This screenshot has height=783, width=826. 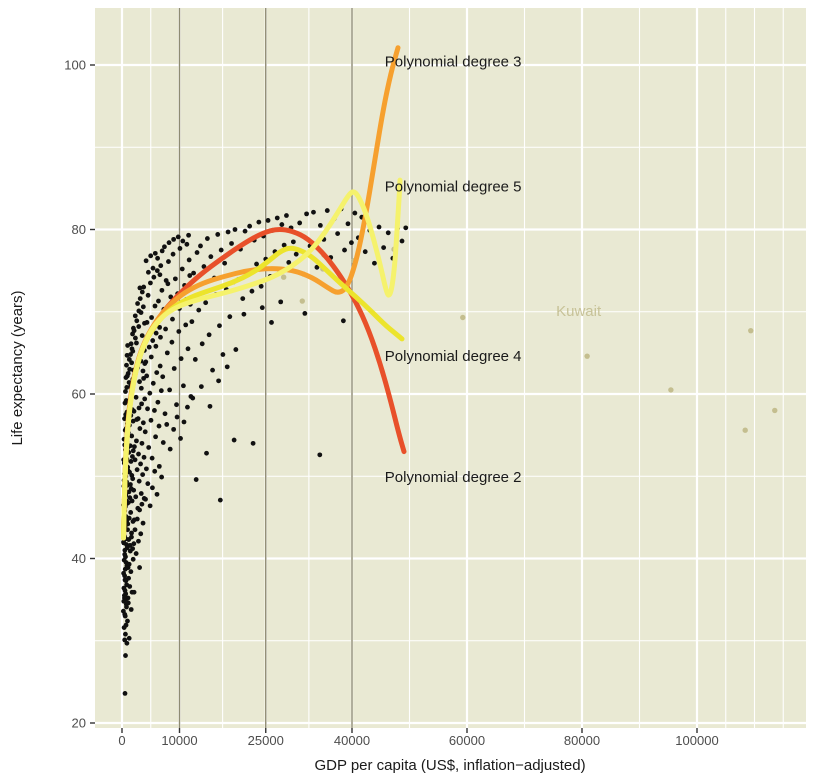 What do you see at coordinates (17, 367) in the screenshot?
I see `y-axis-title: Life expectancy (years)` at bounding box center [17, 367].